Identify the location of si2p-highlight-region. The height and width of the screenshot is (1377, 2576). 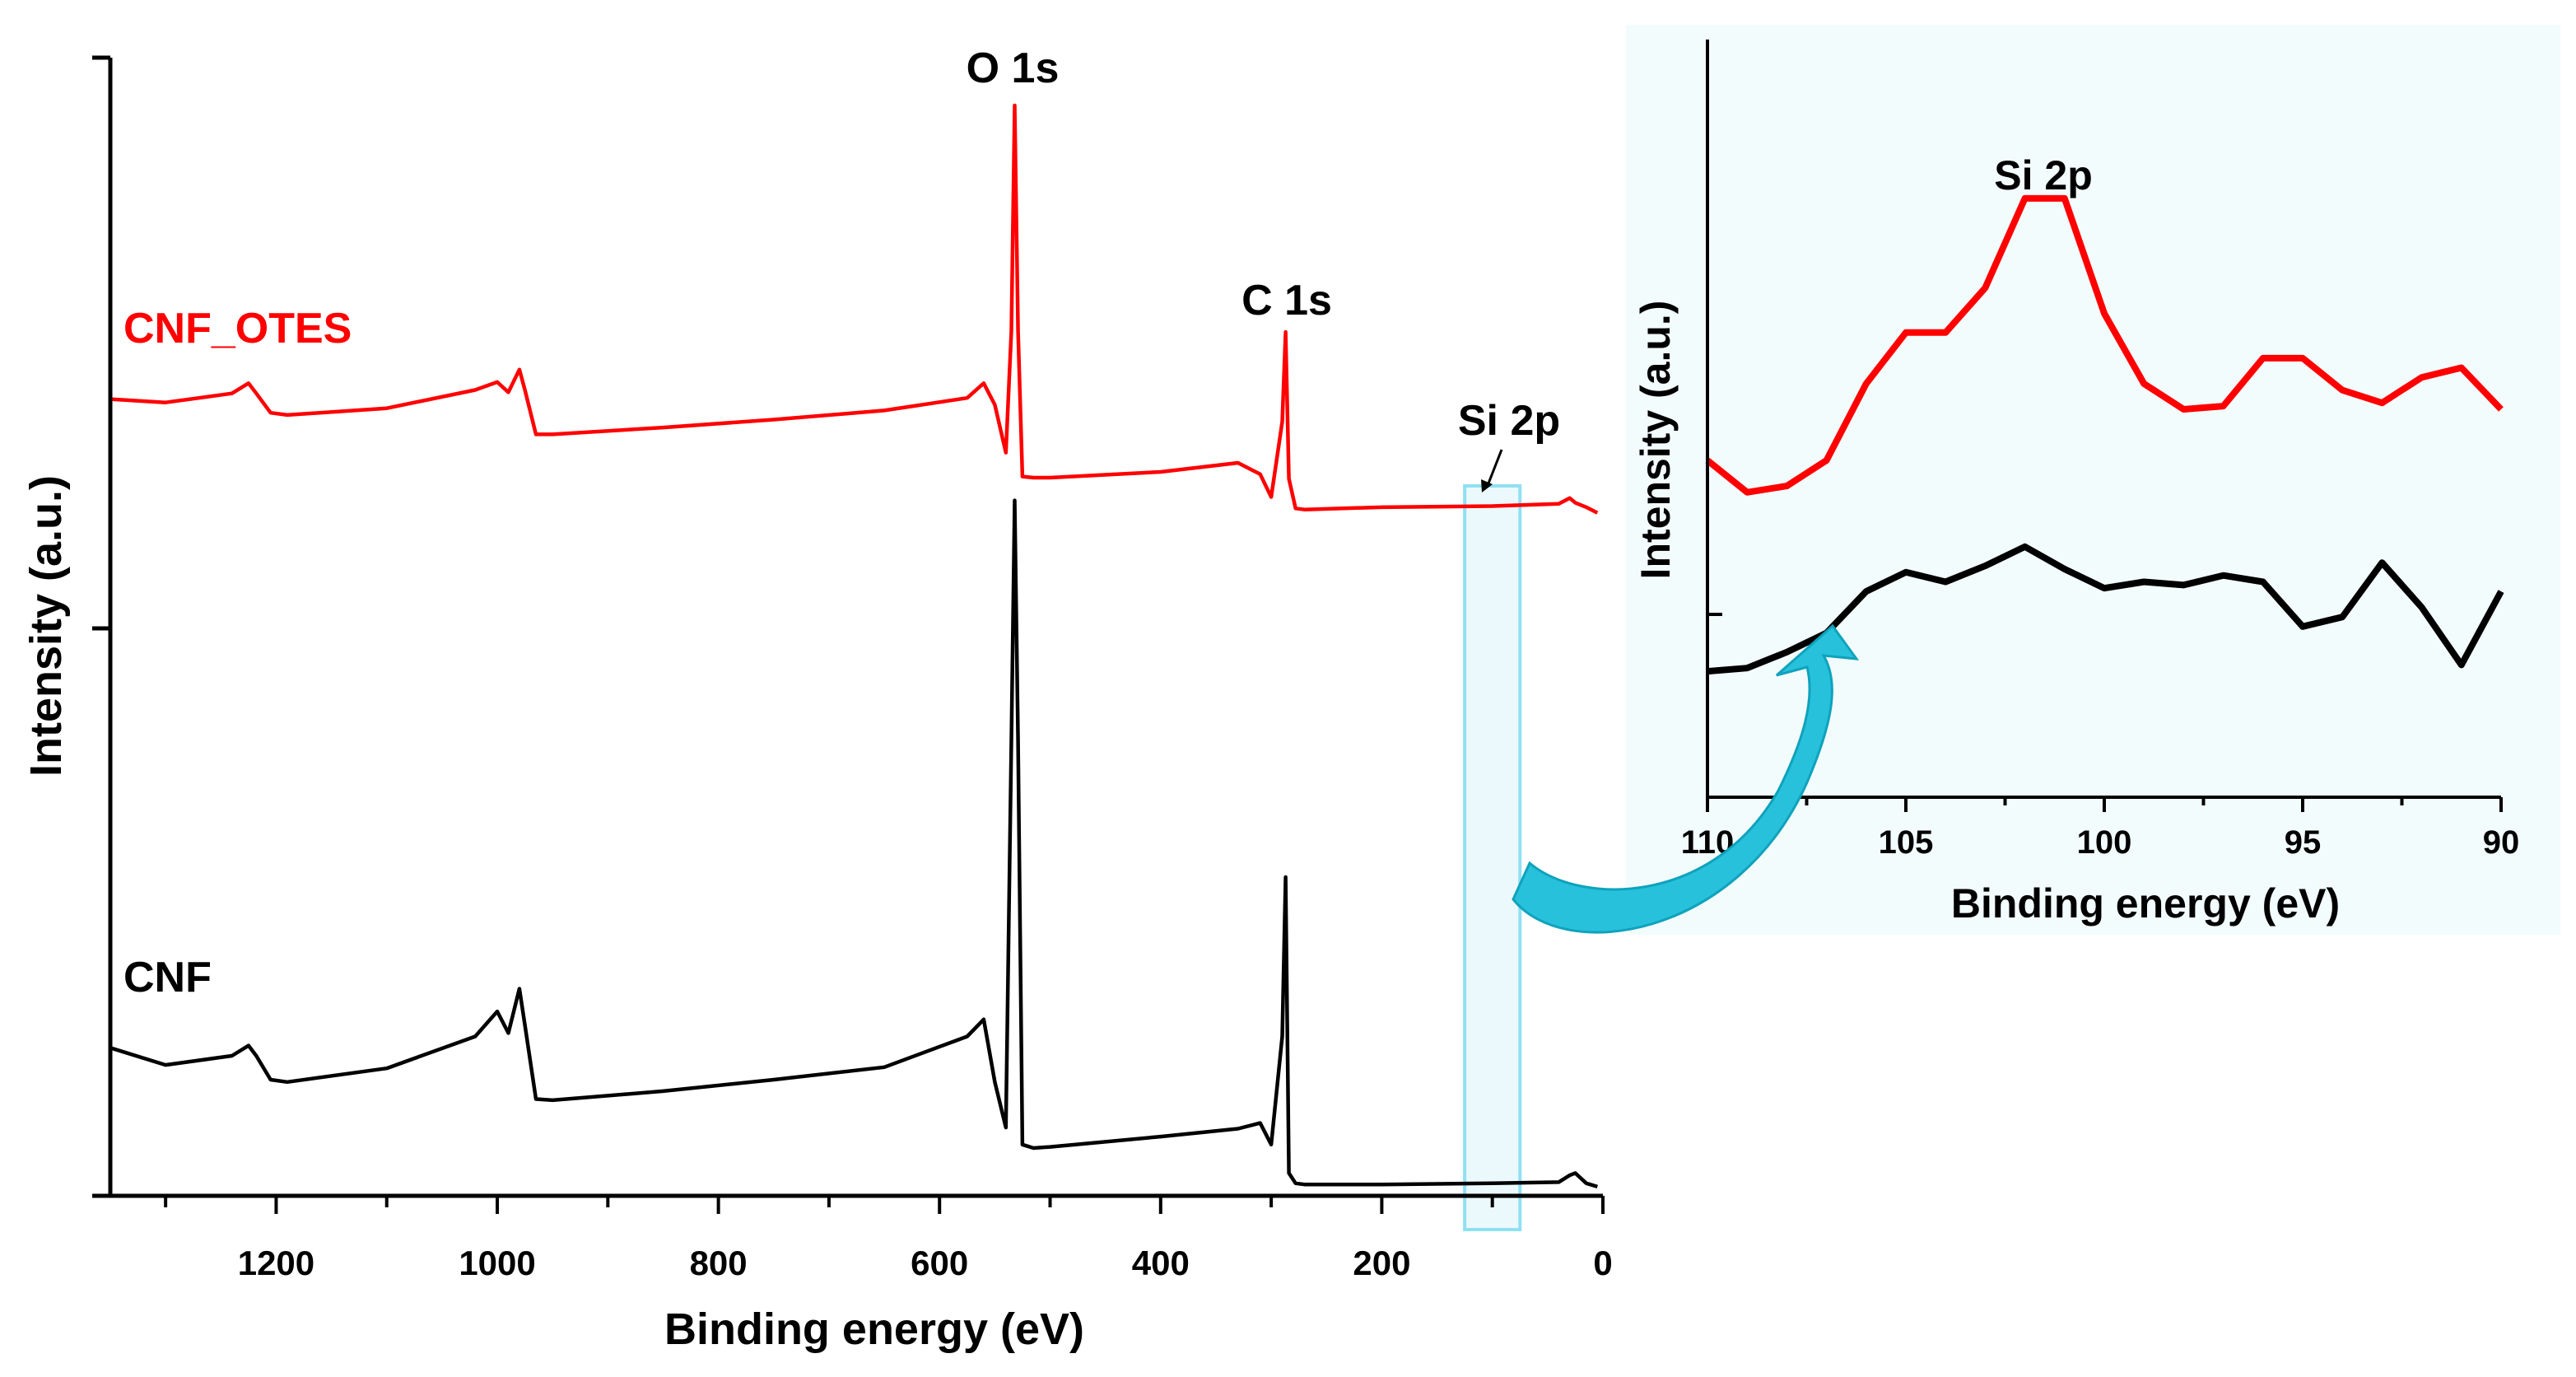
(1492, 858).